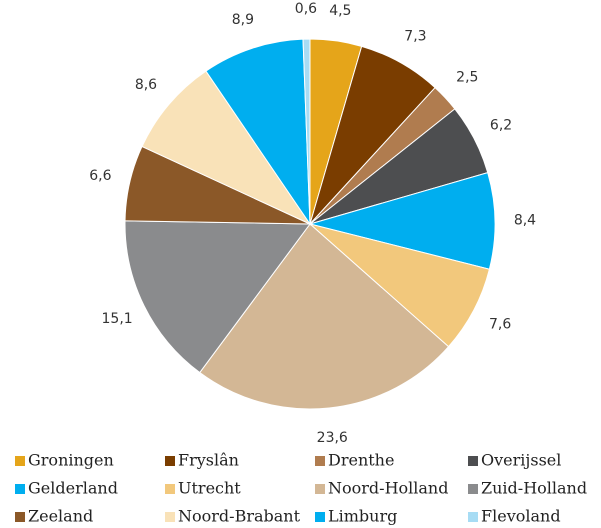 Image resolution: width=601 pixels, height=528 pixels. What do you see at coordinates (521, 516) in the screenshot?
I see `legend-label: Flevoland` at bounding box center [521, 516].